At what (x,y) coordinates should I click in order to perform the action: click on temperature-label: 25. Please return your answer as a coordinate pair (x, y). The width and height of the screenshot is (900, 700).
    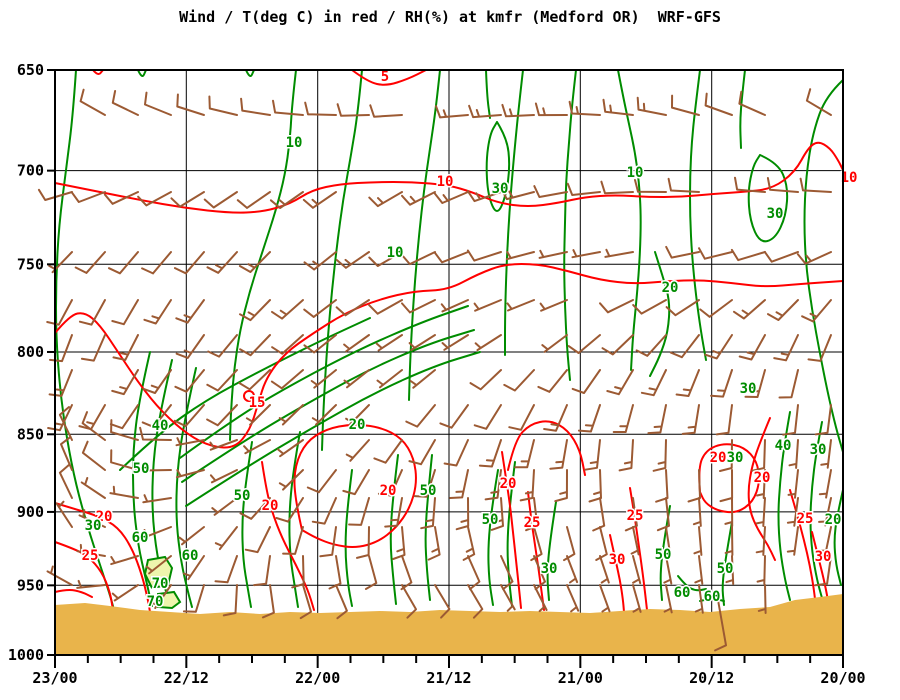
    Looking at the image, I should click on (90, 556).